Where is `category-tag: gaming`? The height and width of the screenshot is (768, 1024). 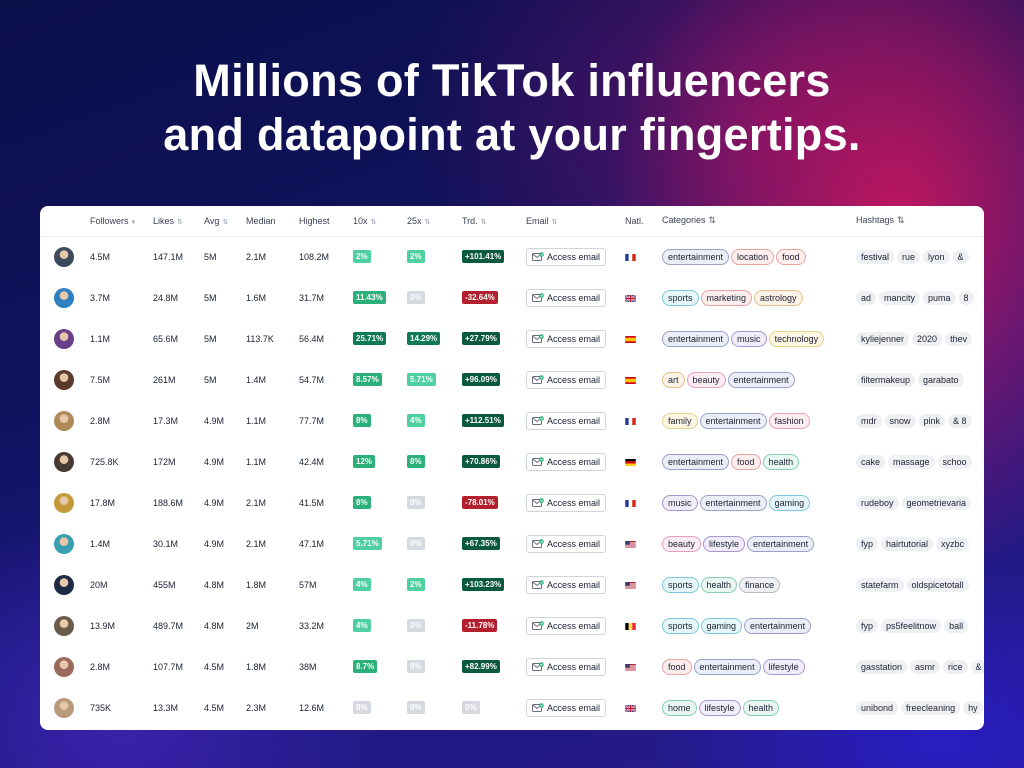 category-tag: gaming is located at coordinates (721, 625).